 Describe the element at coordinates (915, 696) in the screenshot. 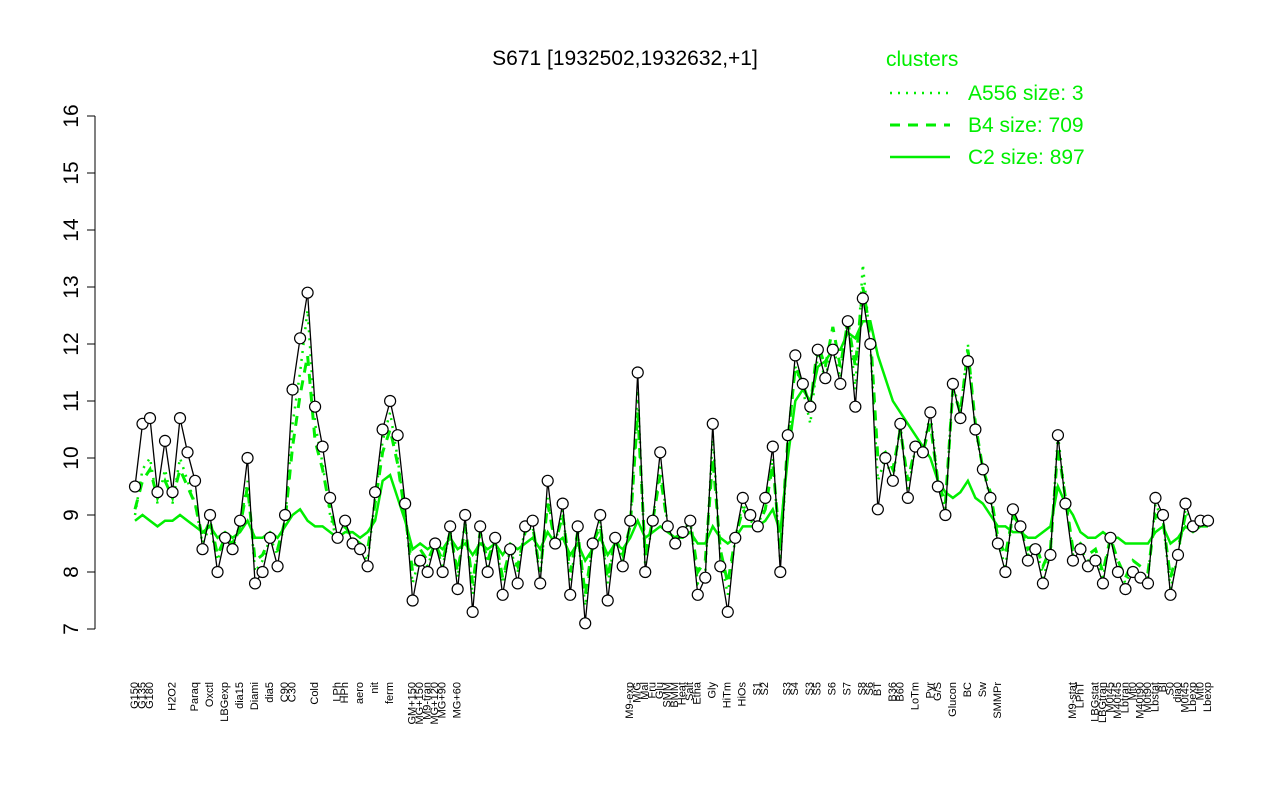

I see `x-tick-label: LoTm` at that location.